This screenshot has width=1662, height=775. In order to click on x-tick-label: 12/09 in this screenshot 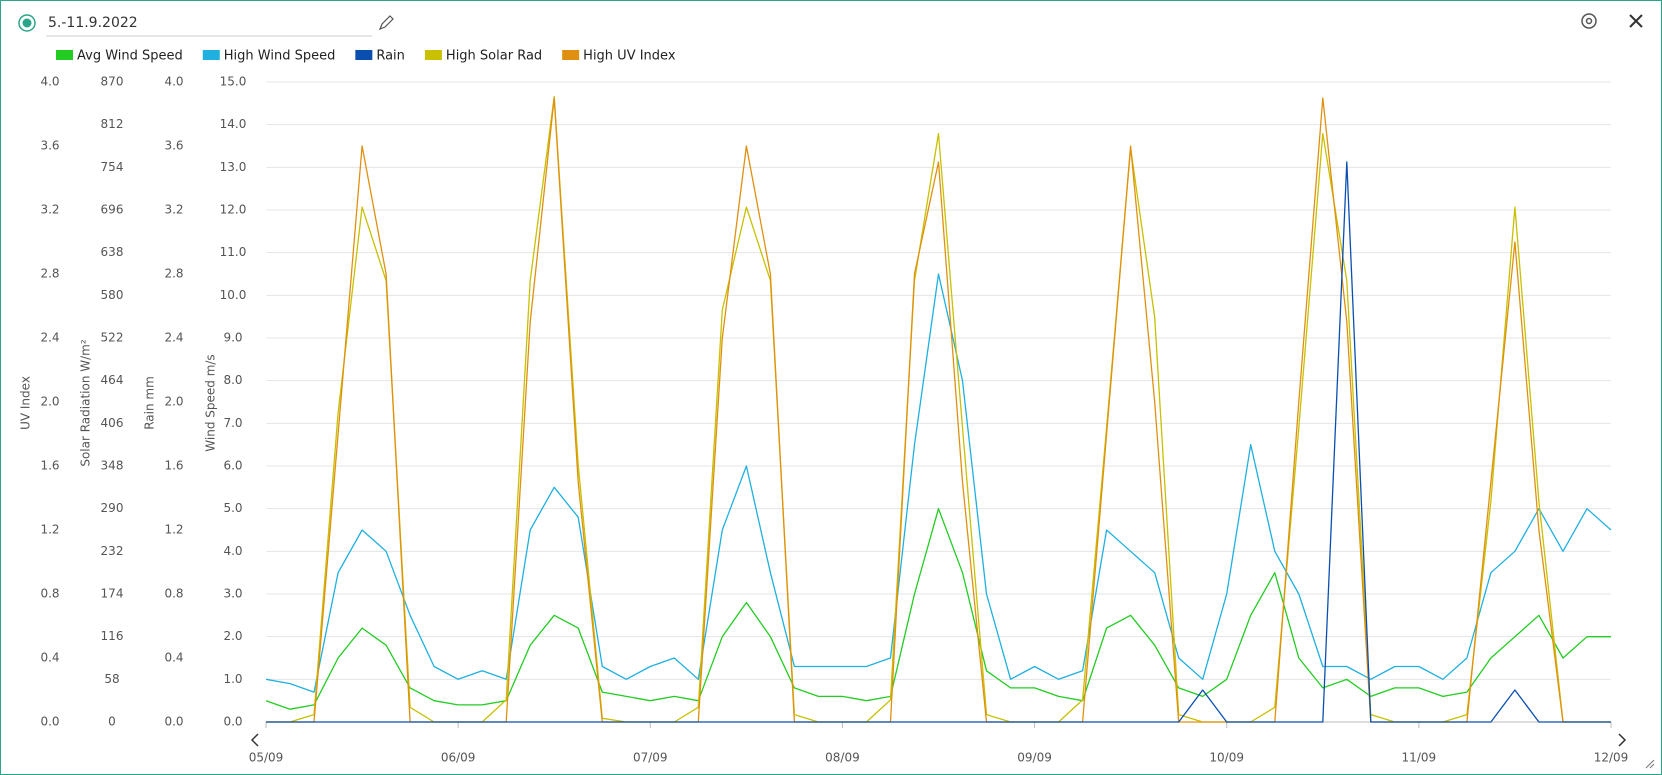, I will do `click(1611, 758)`.